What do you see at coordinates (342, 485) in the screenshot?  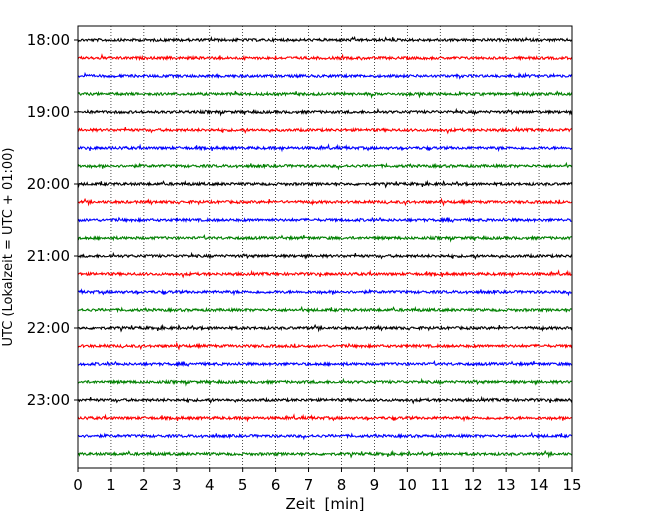 I see `x-tick-label: 8` at bounding box center [342, 485].